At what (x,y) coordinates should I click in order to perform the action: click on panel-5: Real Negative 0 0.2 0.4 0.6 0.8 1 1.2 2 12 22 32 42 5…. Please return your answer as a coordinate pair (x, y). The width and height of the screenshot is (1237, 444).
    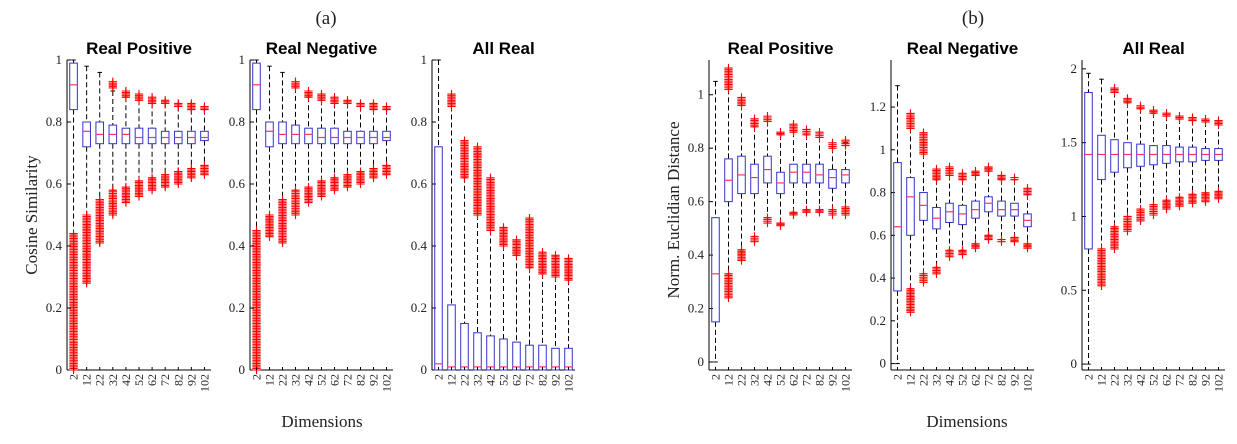
    Looking at the image, I should click on (952, 215).